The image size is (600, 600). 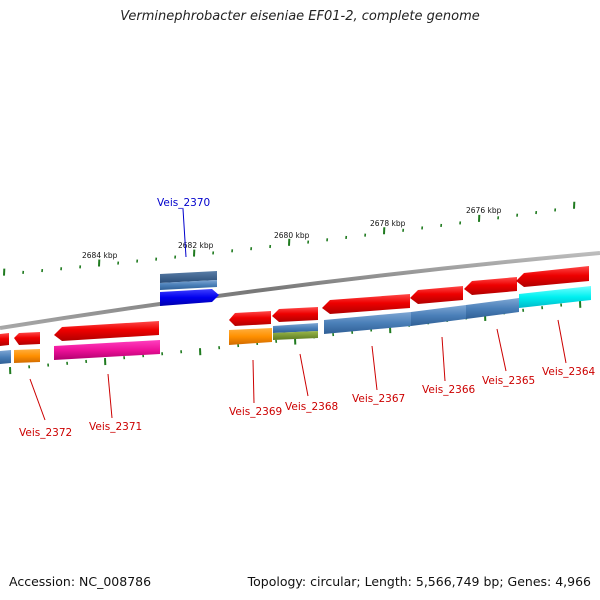 I want to click on accession-text: Accession: NC_008786, so click(x=80, y=581).